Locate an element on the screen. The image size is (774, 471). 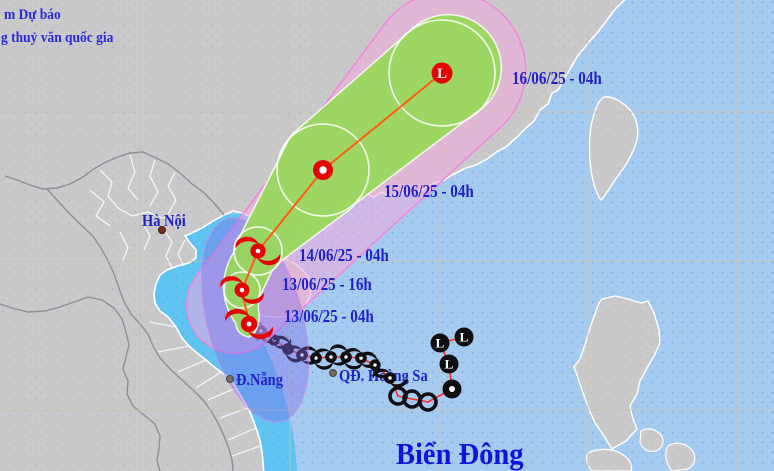
hoangsa-dot is located at coordinates (333, 373).